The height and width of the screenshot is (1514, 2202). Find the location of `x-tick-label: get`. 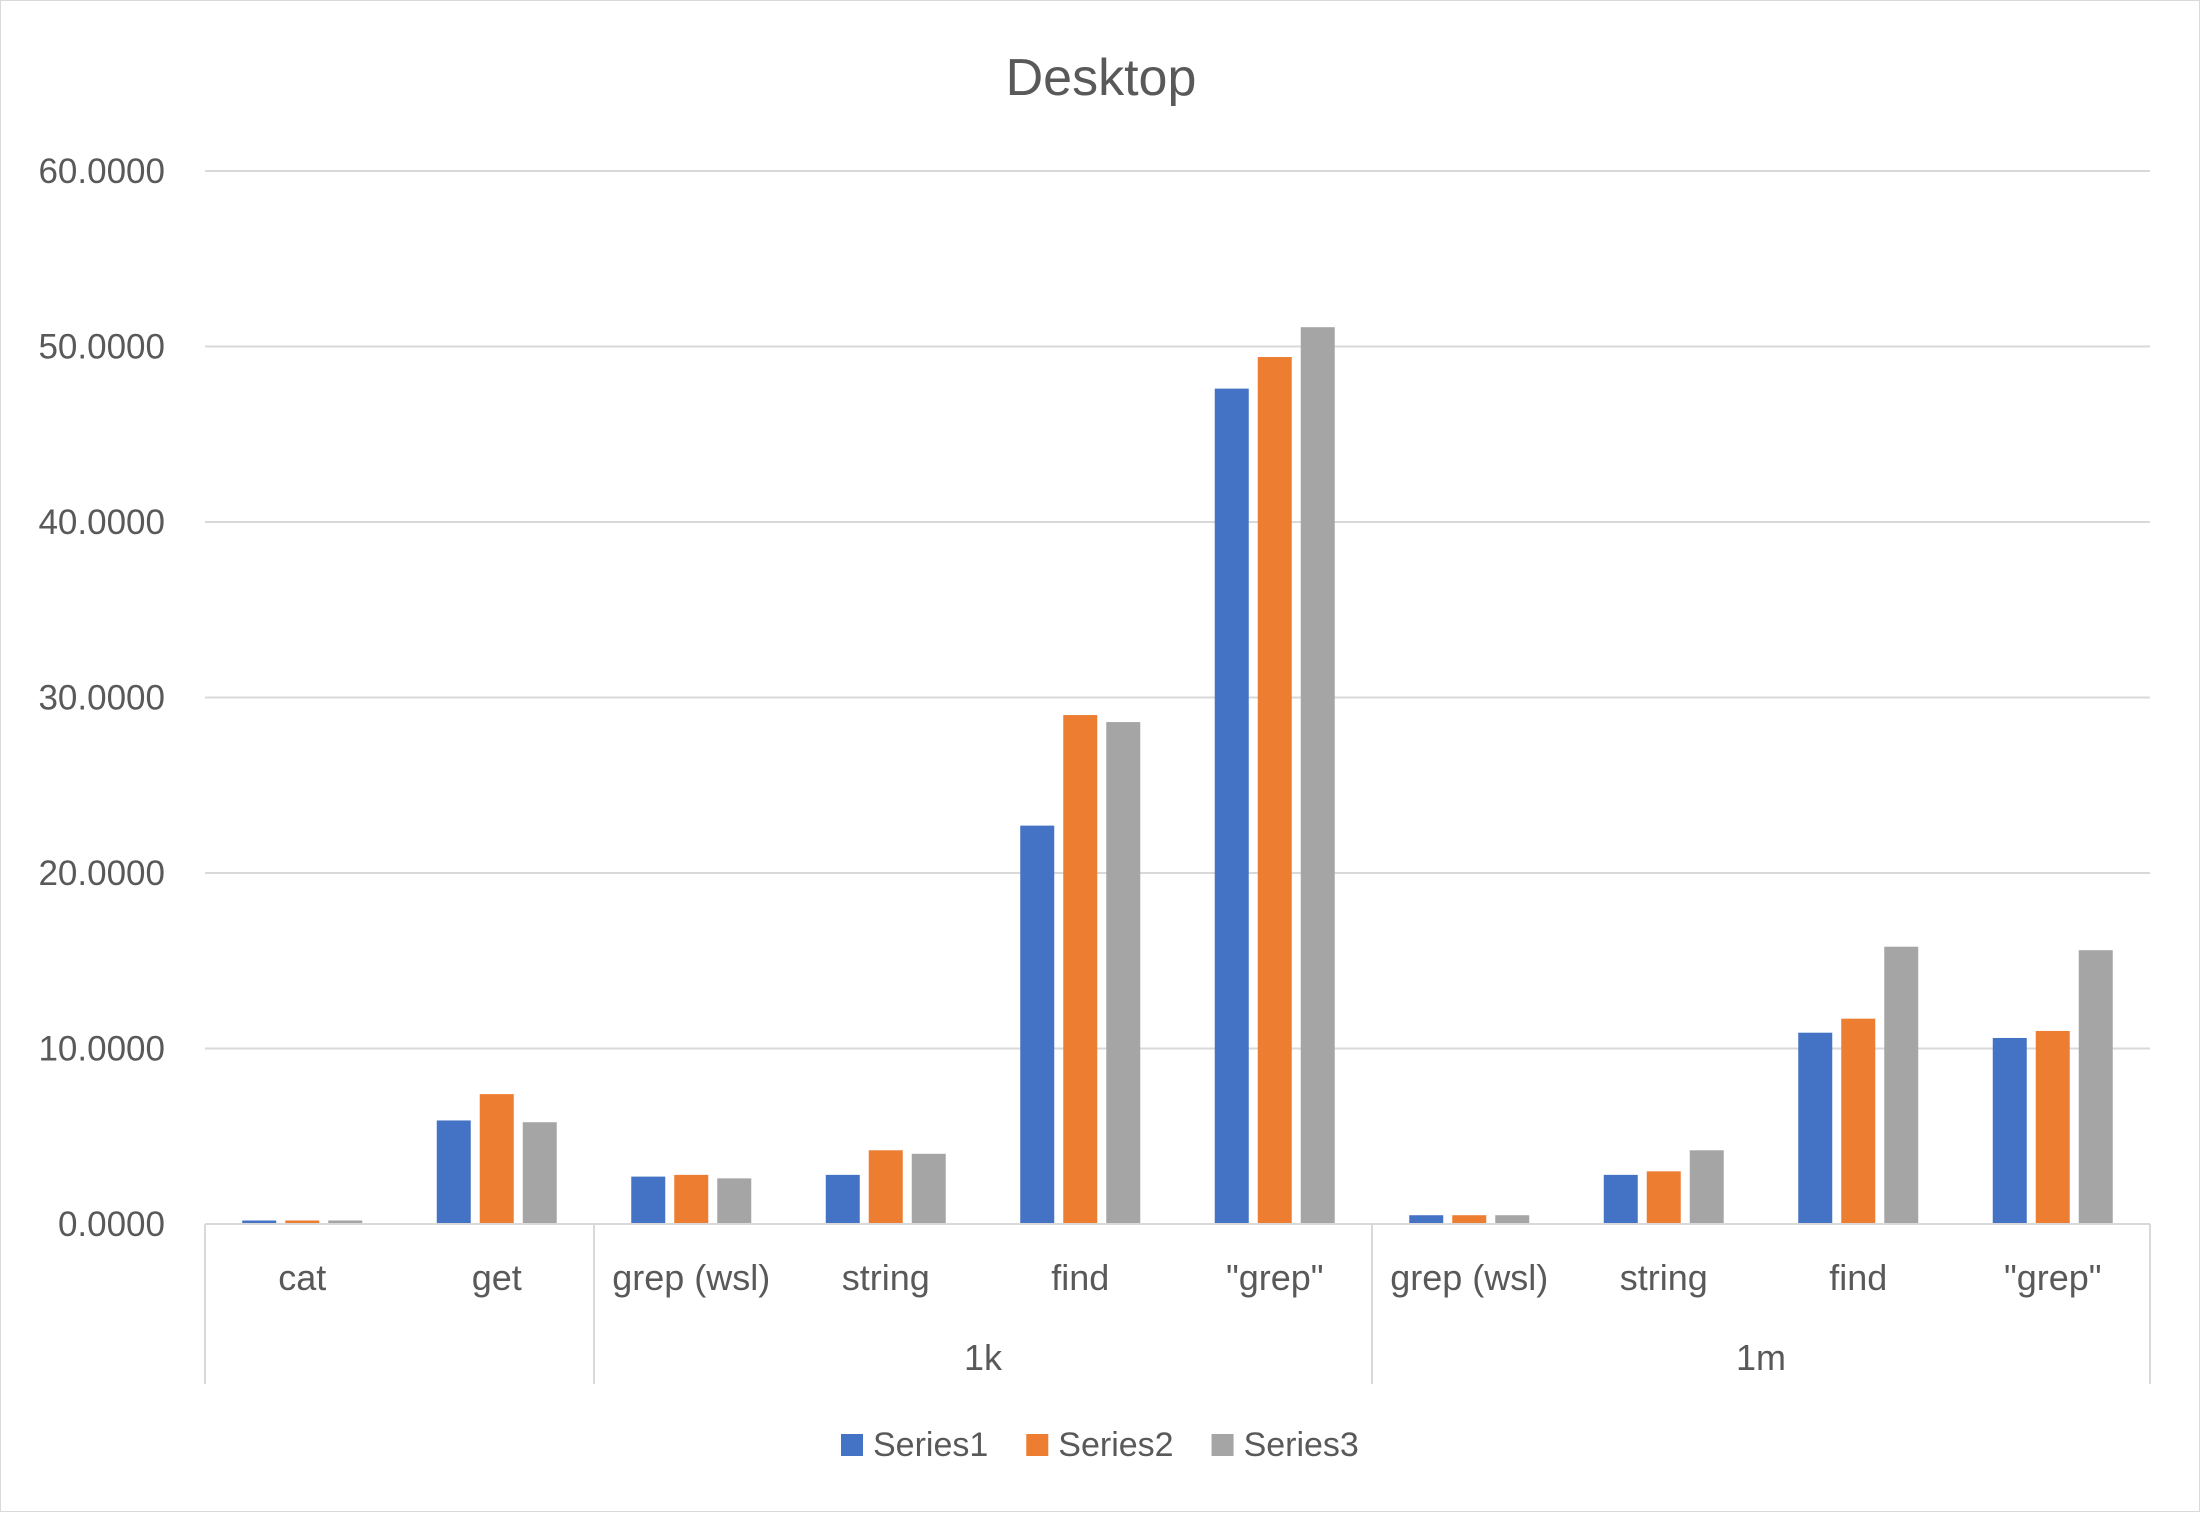

x-tick-label: get is located at coordinates (497, 1277).